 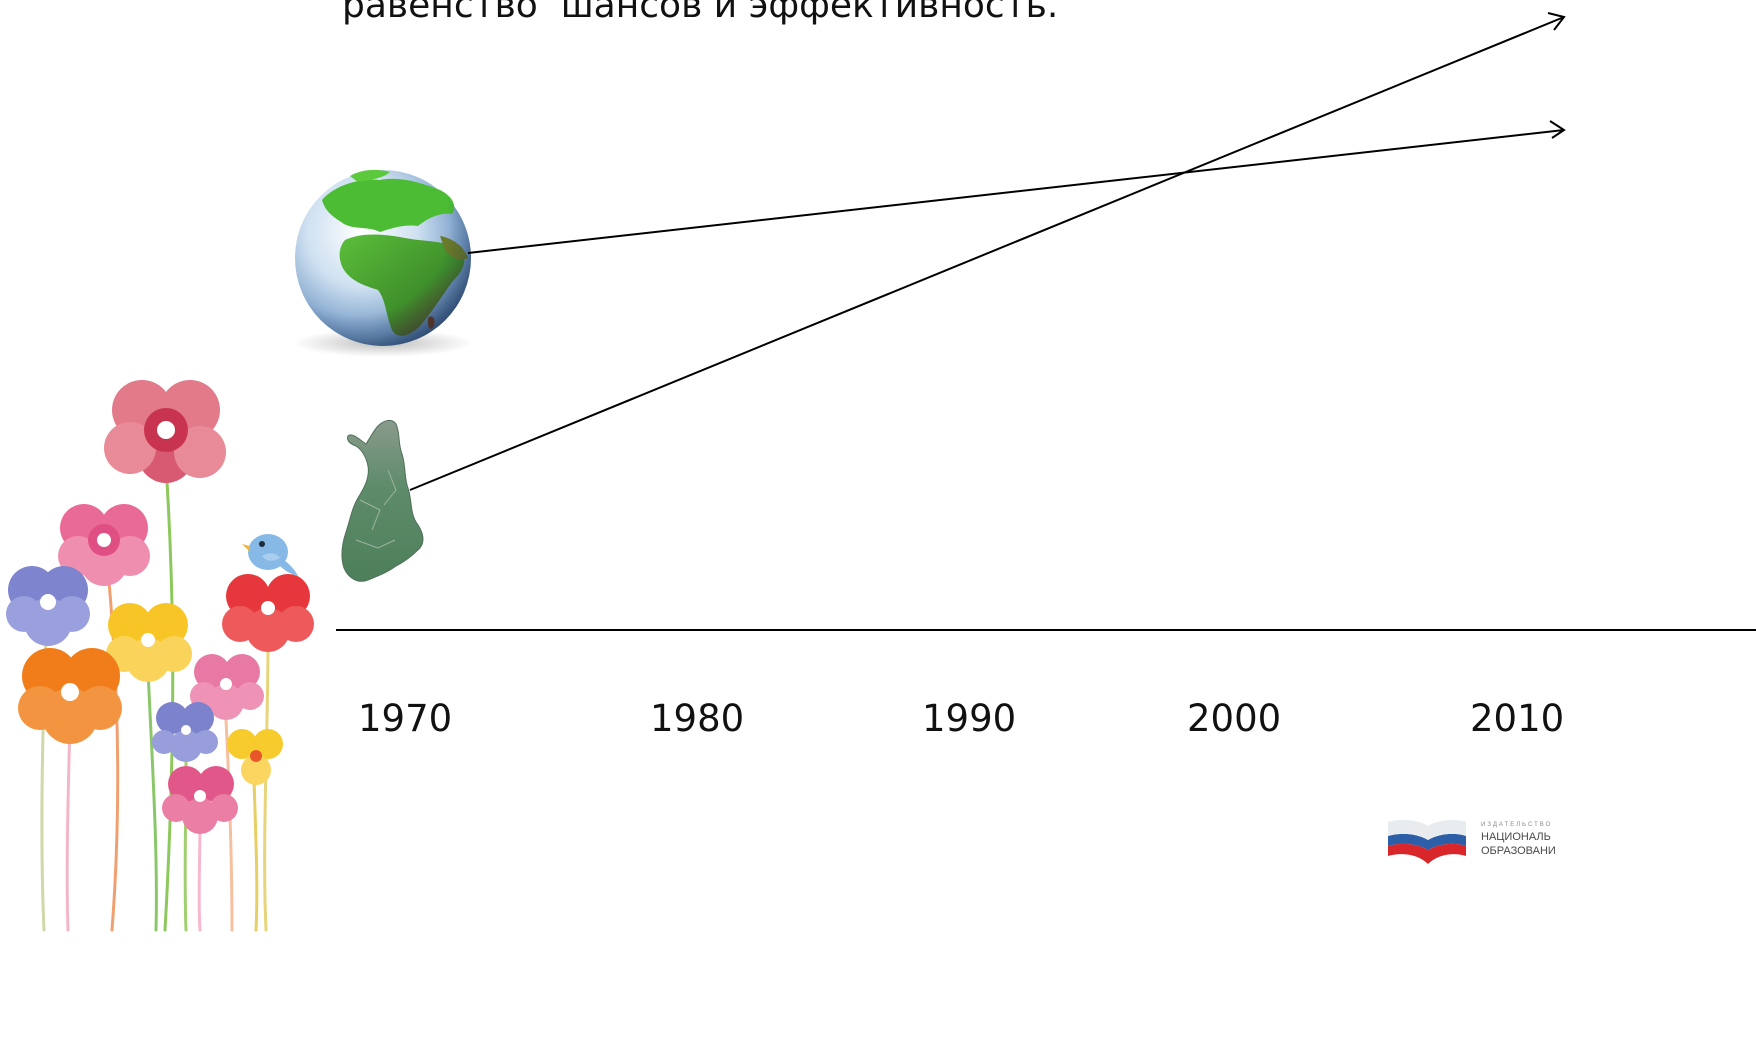 What do you see at coordinates (227, 687) in the screenshot?
I see `flower-magenta` at bounding box center [227, 687].